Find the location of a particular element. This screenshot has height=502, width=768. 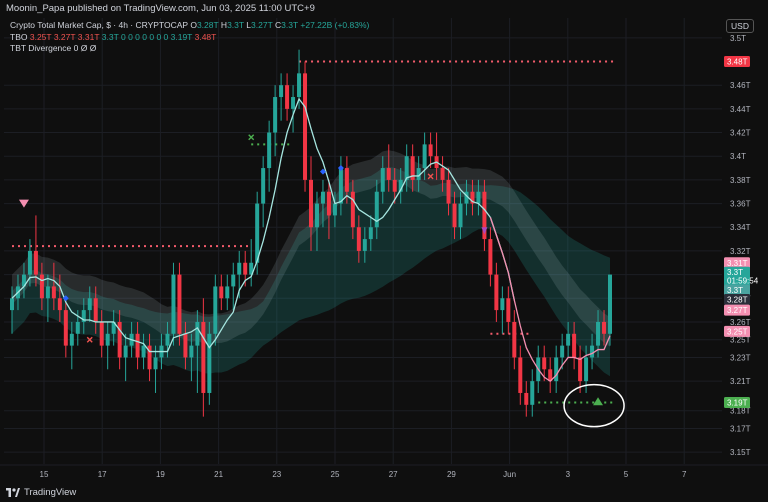

legend-tbo-v1: 3.25T is located at coordinates (40, 36).